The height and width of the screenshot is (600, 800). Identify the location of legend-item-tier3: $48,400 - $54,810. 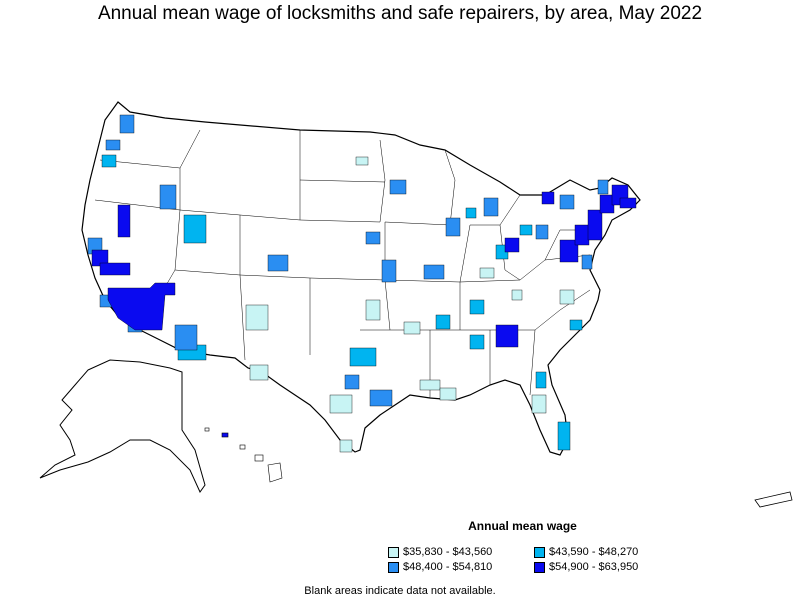
(440, 567).